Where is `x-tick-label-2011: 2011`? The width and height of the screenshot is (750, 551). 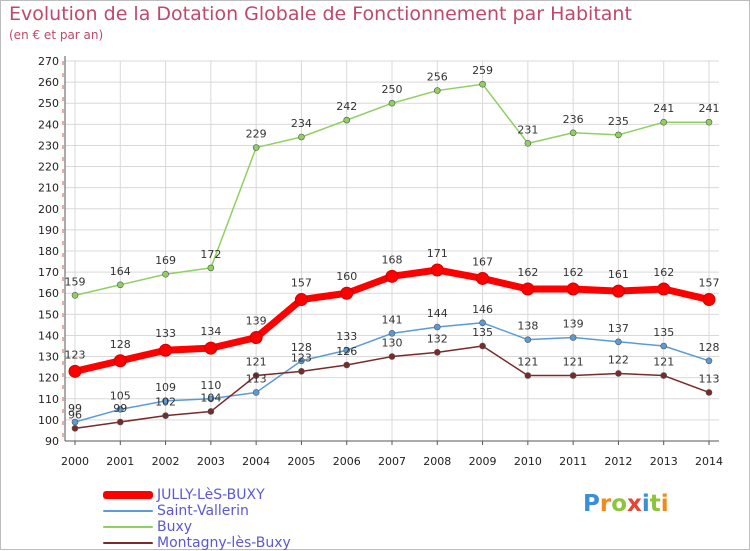
x-tick-label-2011: 2011 is located at coordinates (573, 461).